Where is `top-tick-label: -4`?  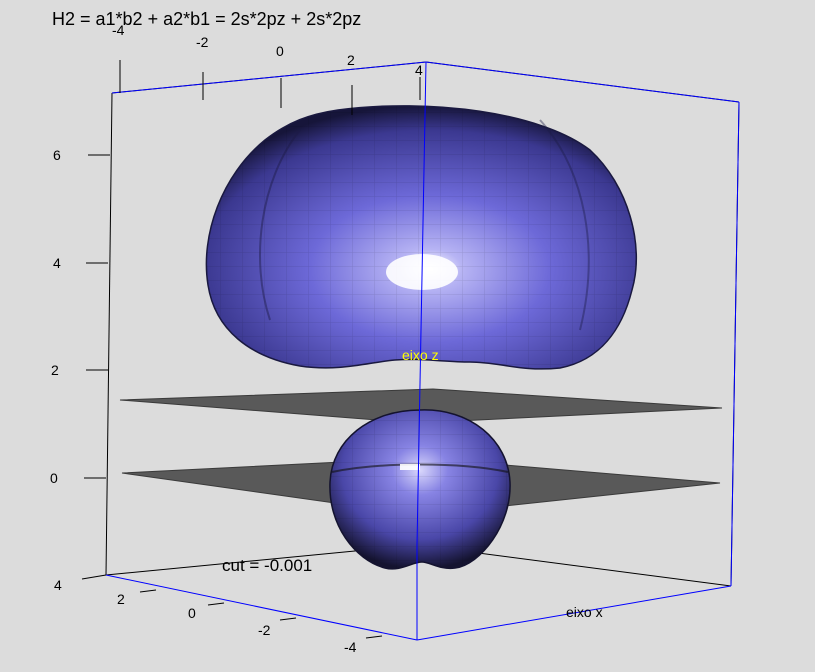 top-tick-label: -4 is located at coordinates (118, 30).